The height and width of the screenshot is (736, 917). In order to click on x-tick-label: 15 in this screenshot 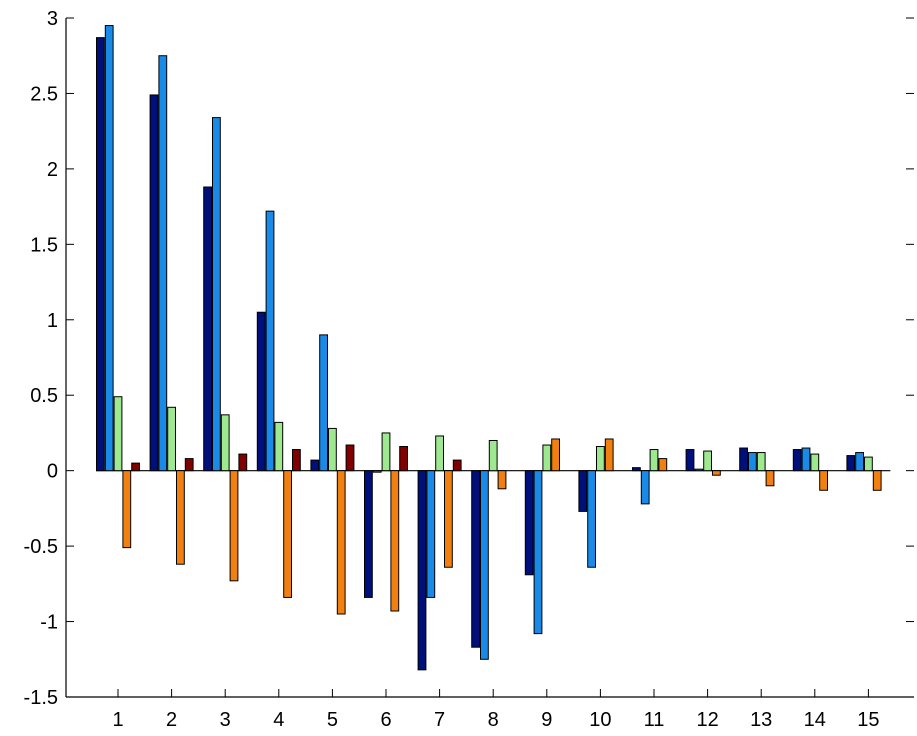, I will do `click(868, 720)`.